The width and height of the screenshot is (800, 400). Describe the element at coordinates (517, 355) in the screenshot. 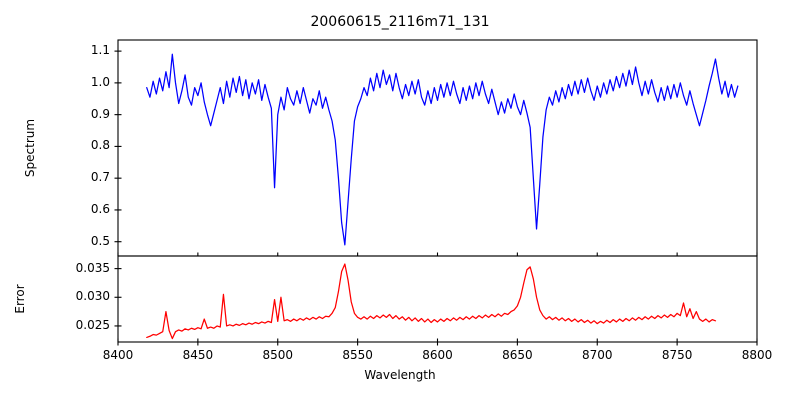

I see `x-tick-label: 8650` at that location.